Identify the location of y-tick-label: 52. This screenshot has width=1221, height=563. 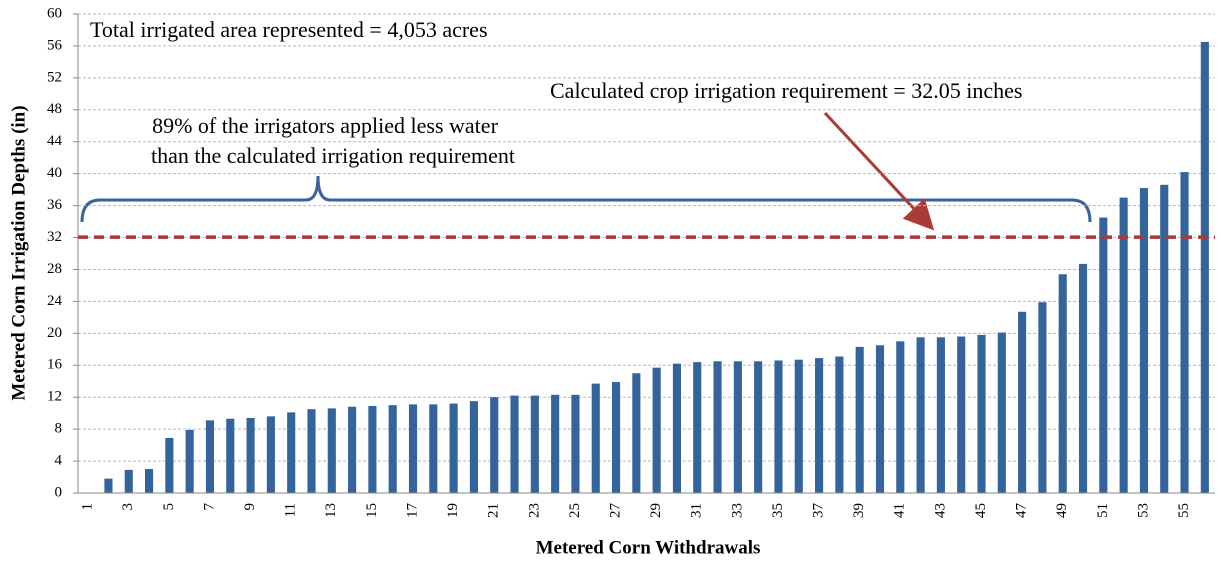
(54, 77).